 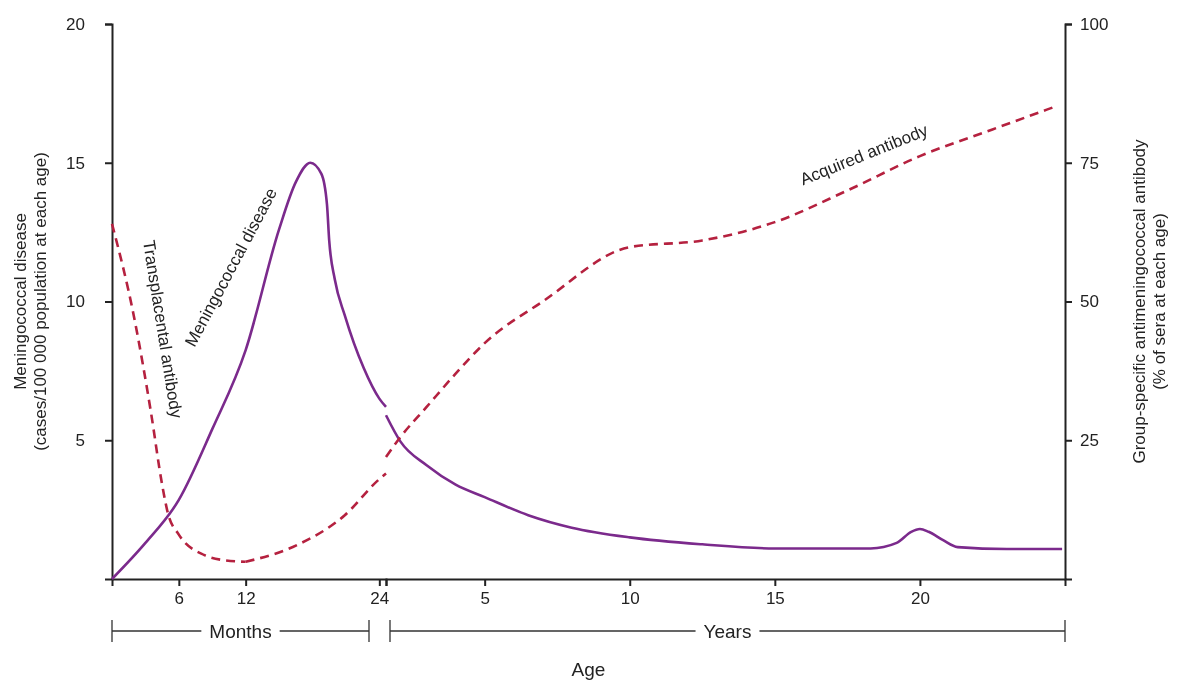 I want to click on y2-tick-label: 25, so click(x=1089, y=441).